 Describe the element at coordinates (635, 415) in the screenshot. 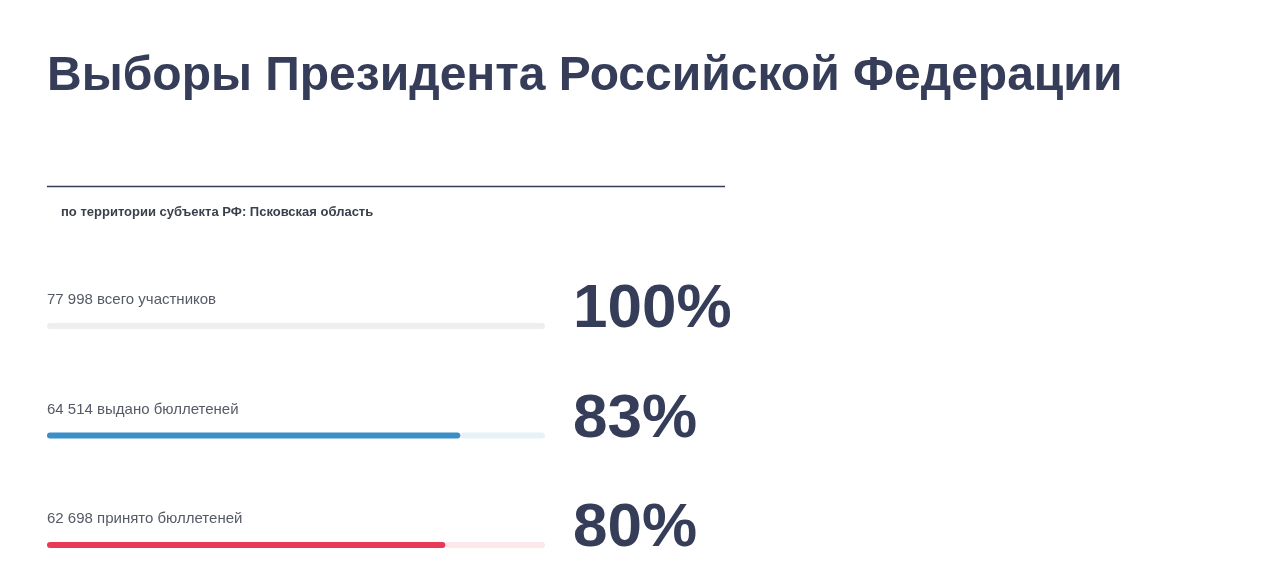

I see `data-label: 83%` at that location.